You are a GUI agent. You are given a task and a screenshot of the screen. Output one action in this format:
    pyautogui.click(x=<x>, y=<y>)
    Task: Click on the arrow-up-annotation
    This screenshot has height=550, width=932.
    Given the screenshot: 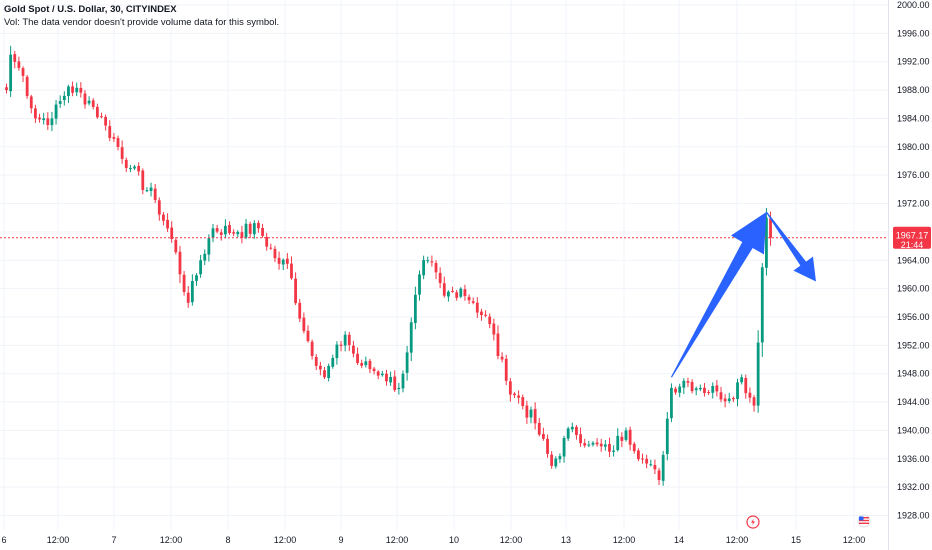 What is the action you would take?
    pyautogui.click(x=718, y=295)
    